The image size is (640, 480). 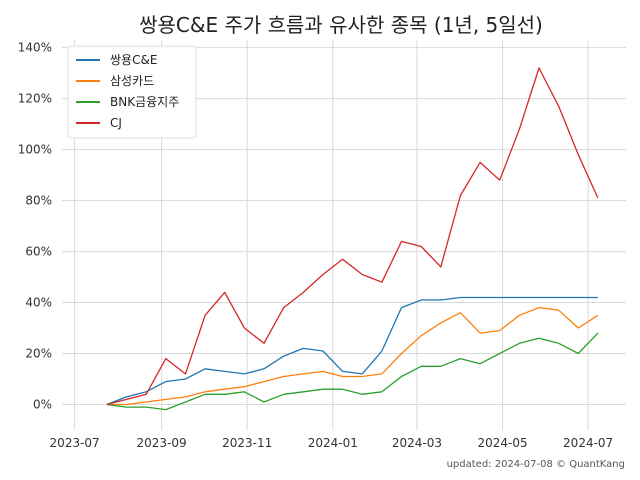 What do you see at coordinates (247, 443) in the screenshot?
I see `x-tick-label: 2023-11` at bounding box center [247, 443].